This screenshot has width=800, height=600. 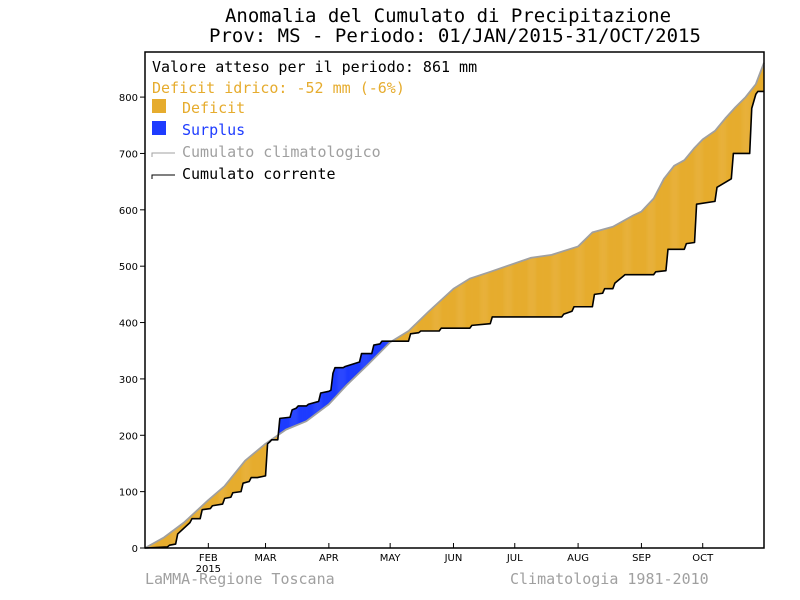 I want to click on legend-current-line, so click(x=163, y=176).